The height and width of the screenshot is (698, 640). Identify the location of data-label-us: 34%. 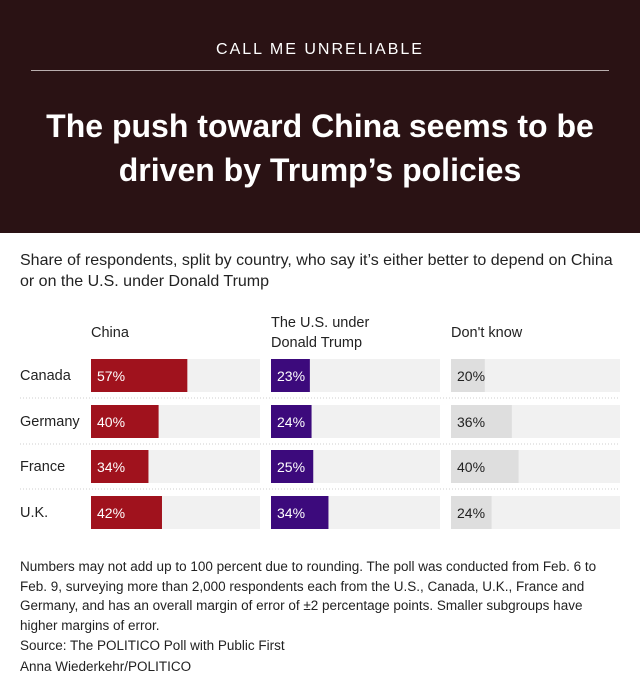
(291, 513).